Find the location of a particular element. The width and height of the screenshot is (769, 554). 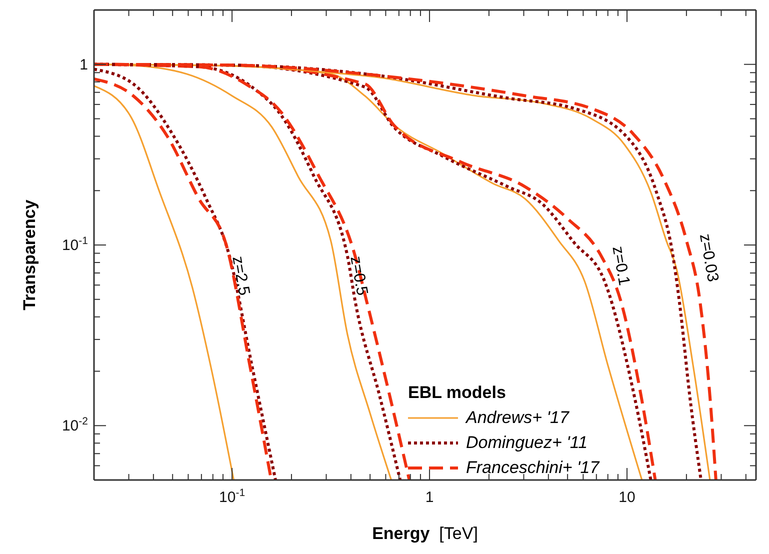

annotation: z=0.03 is located at coordinates (708, 258).